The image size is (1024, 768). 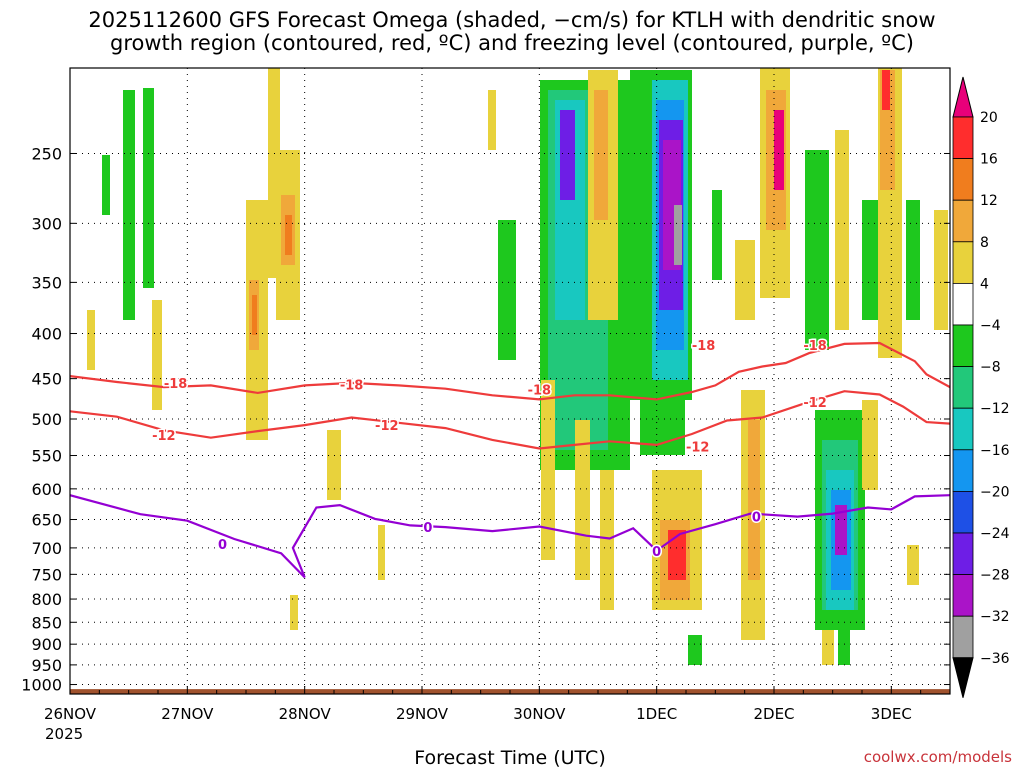 I want to click on y-tick-label-250: 250, so click(x=46, y=153).